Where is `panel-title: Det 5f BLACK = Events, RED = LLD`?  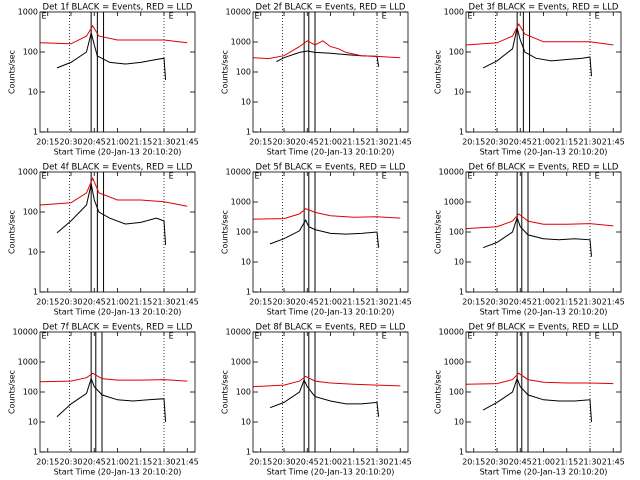 panel-title: Det 5f BLACK = Events, RED = LLD is located at coordinates (331, 168).